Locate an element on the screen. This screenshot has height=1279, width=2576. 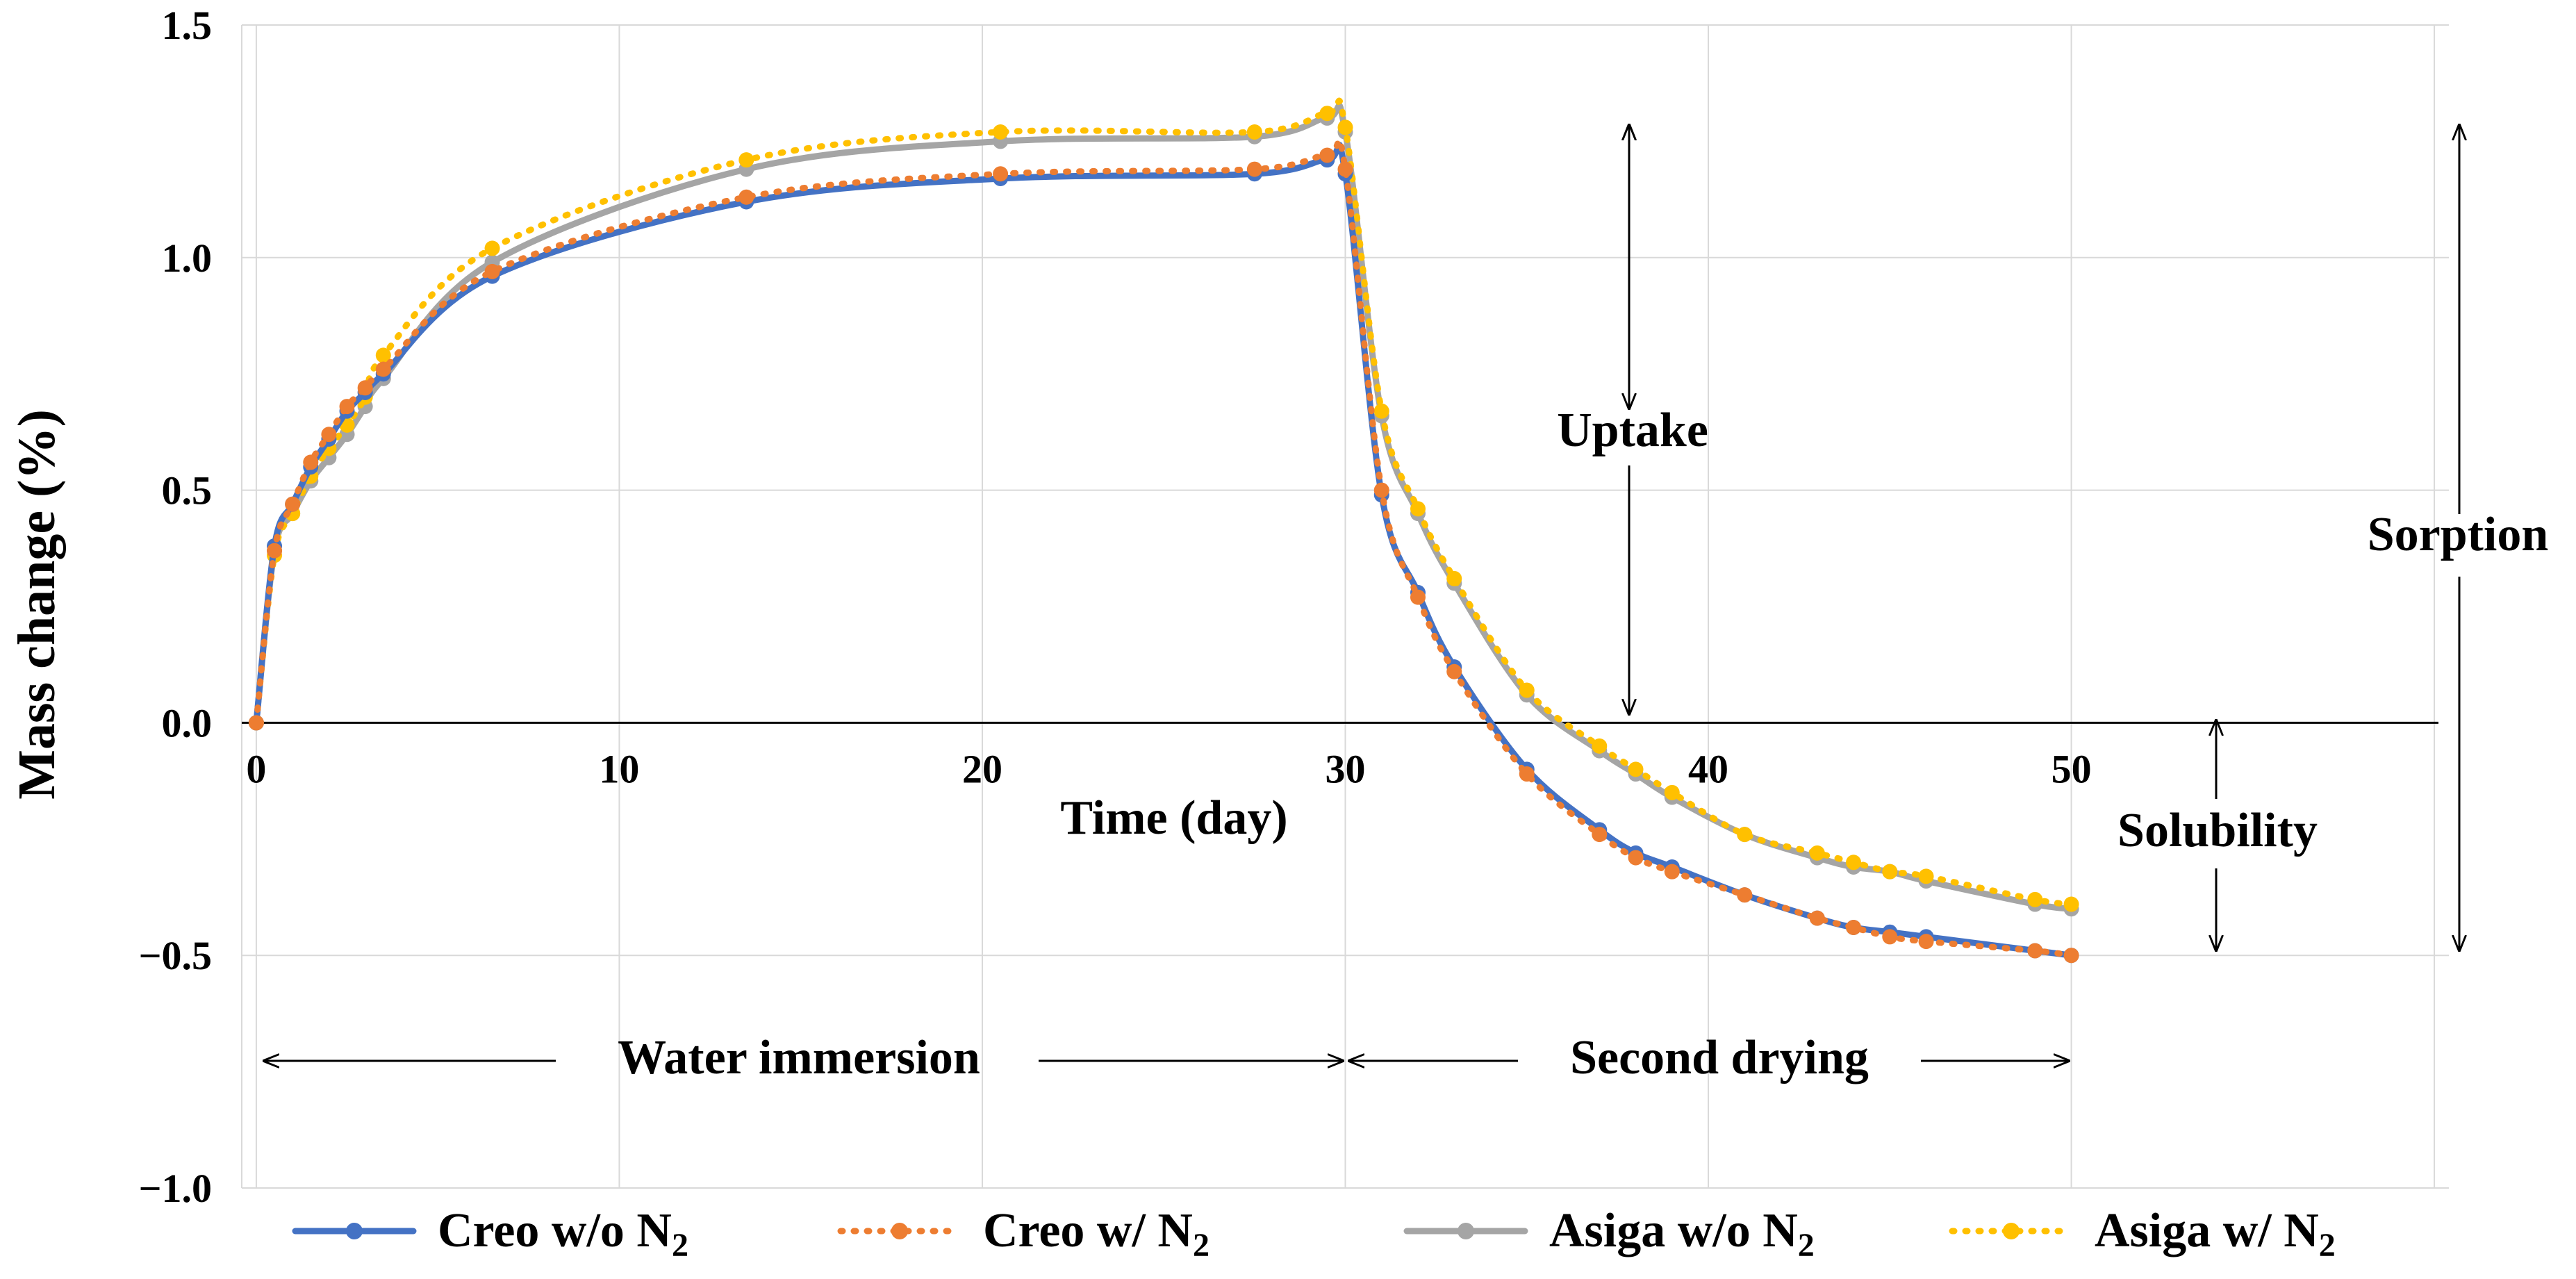
y-tick-label: 0.5 is located at coordinates (188, 490).